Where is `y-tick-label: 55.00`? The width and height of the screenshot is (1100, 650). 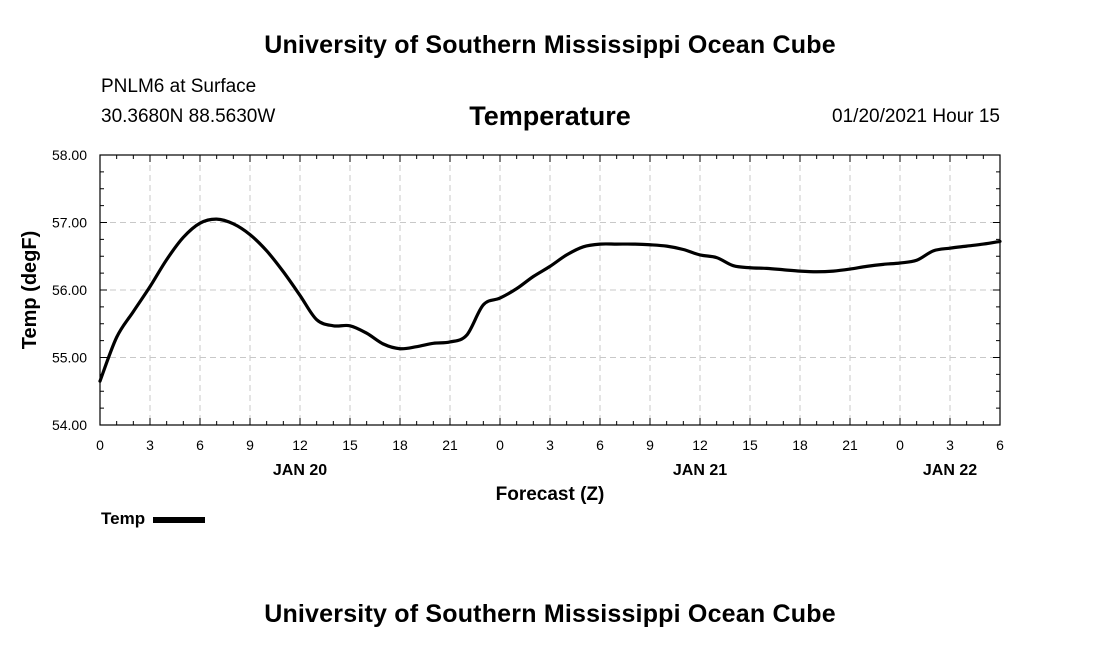 y-tick-label: 55.00 is located at coordinates (69, 358).